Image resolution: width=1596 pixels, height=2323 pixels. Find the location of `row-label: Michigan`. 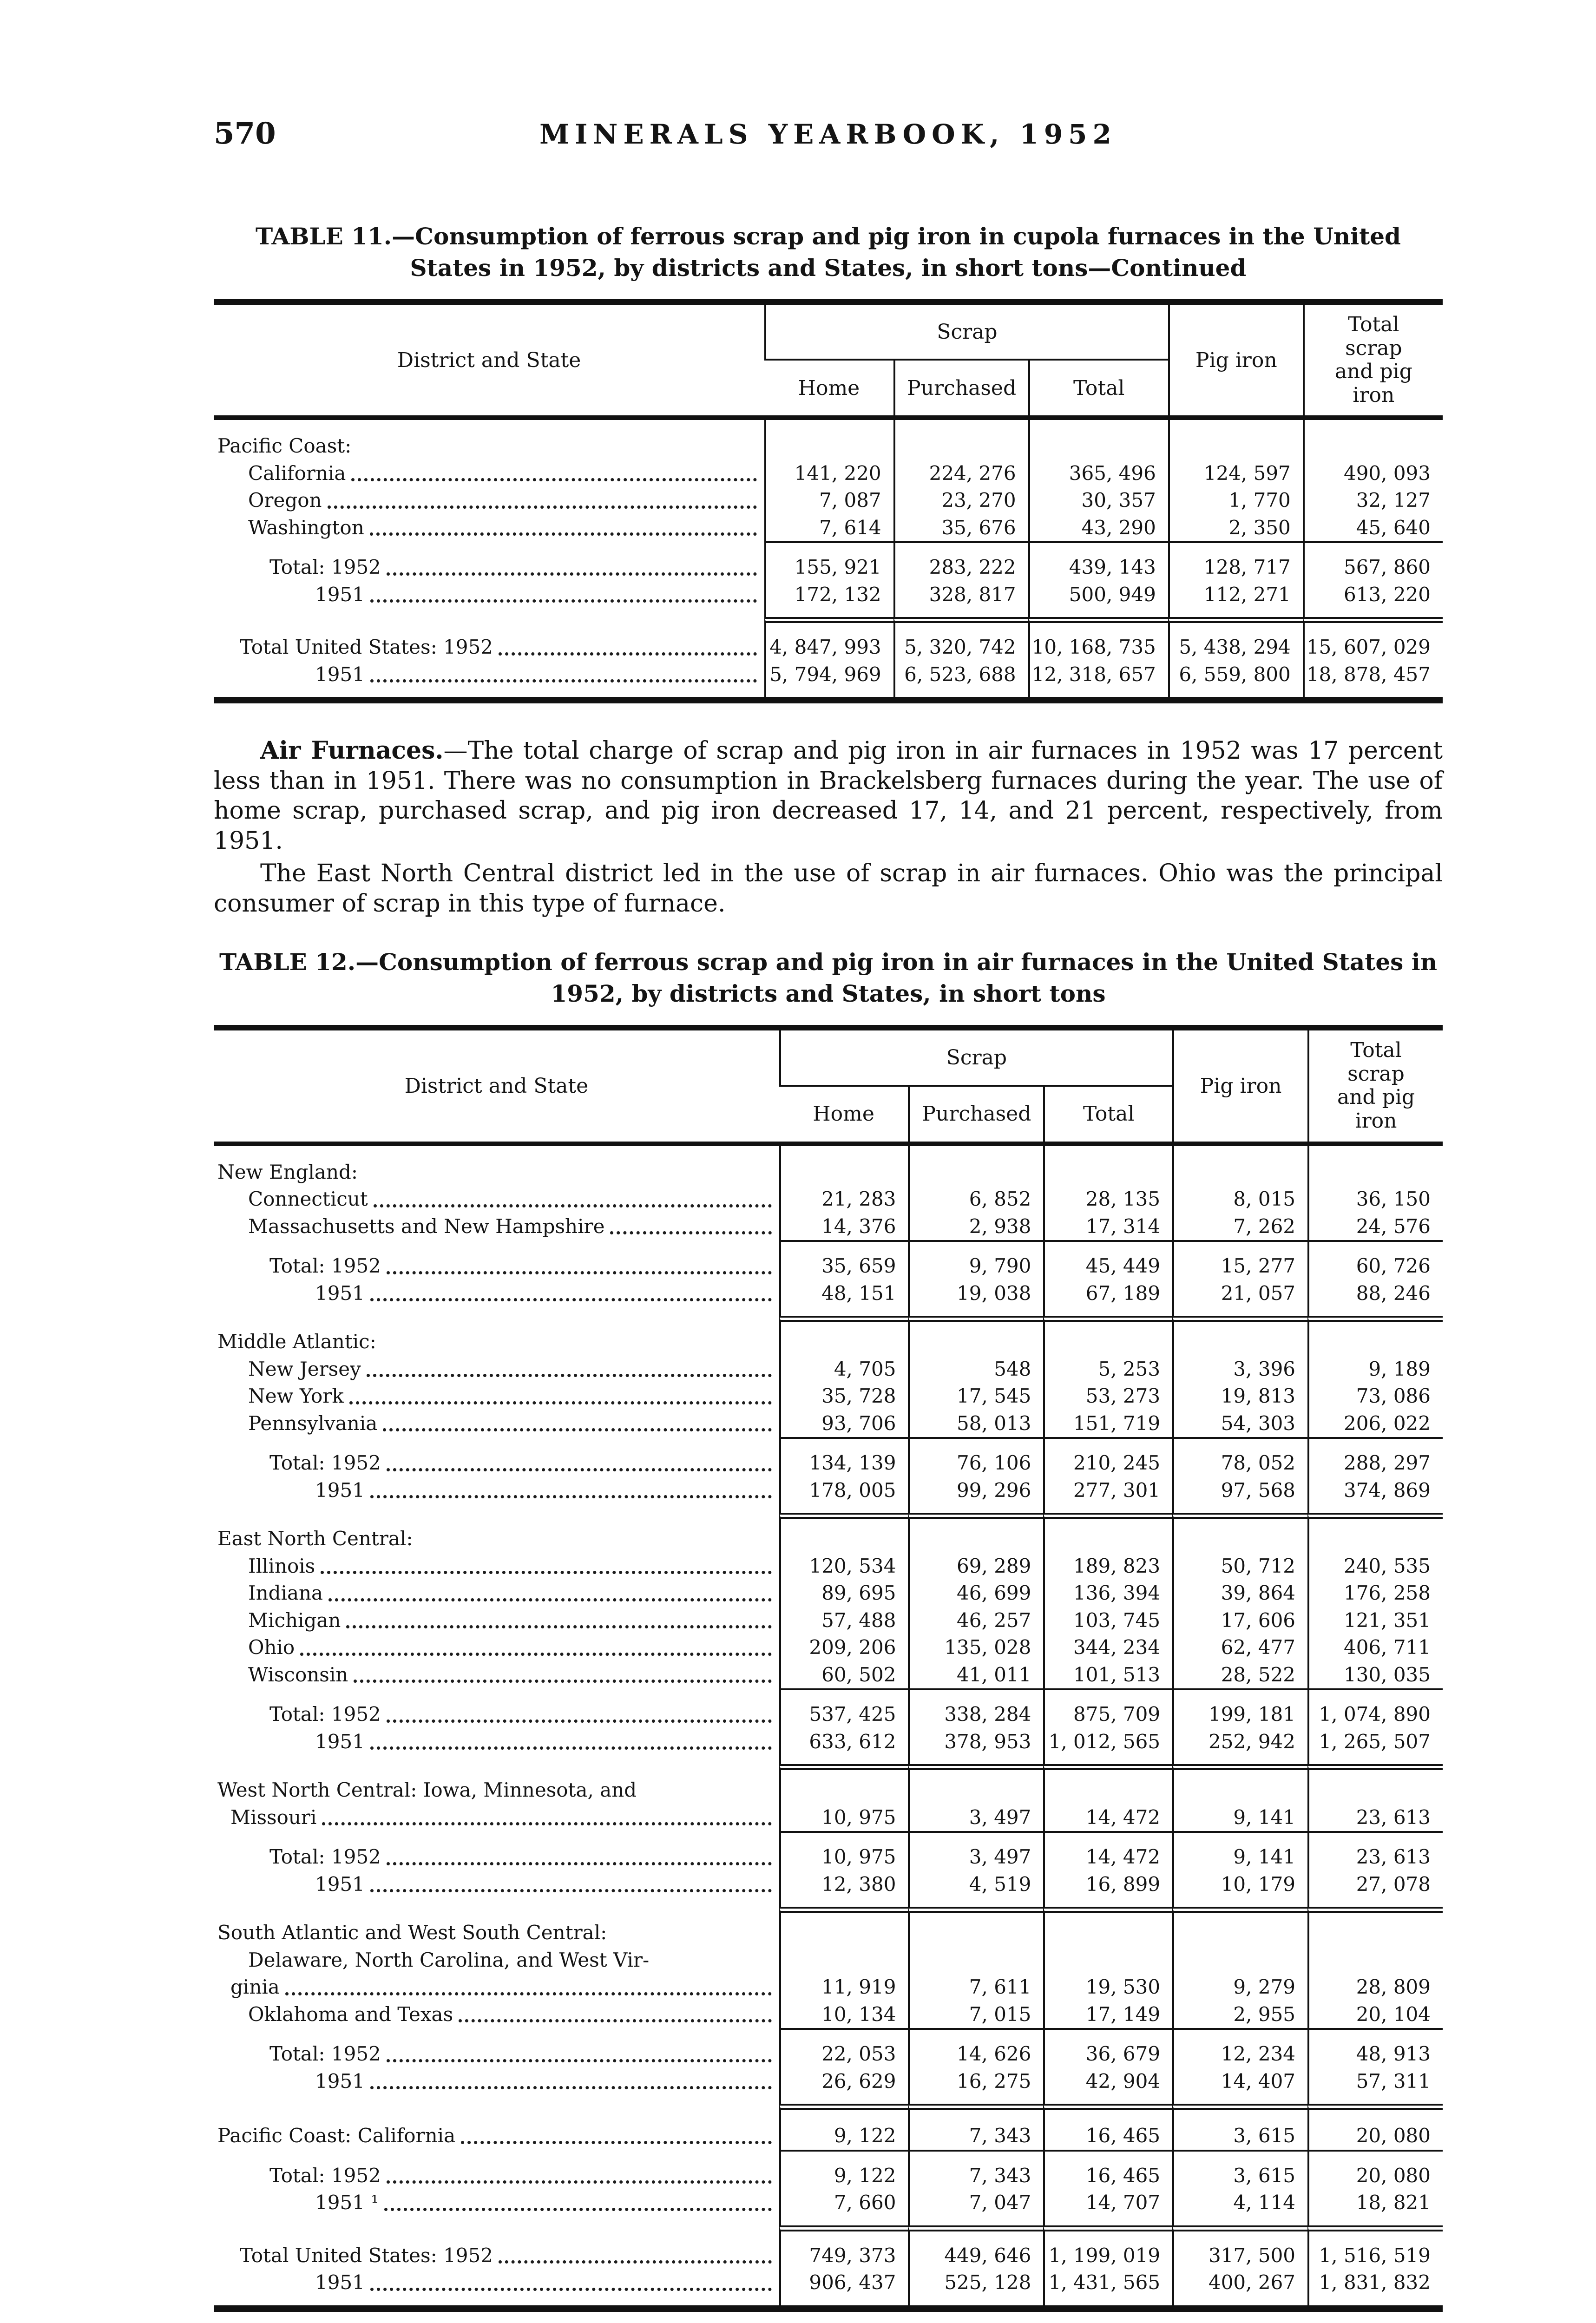

row-label: Michigan is located at coordinates (496, 1620).